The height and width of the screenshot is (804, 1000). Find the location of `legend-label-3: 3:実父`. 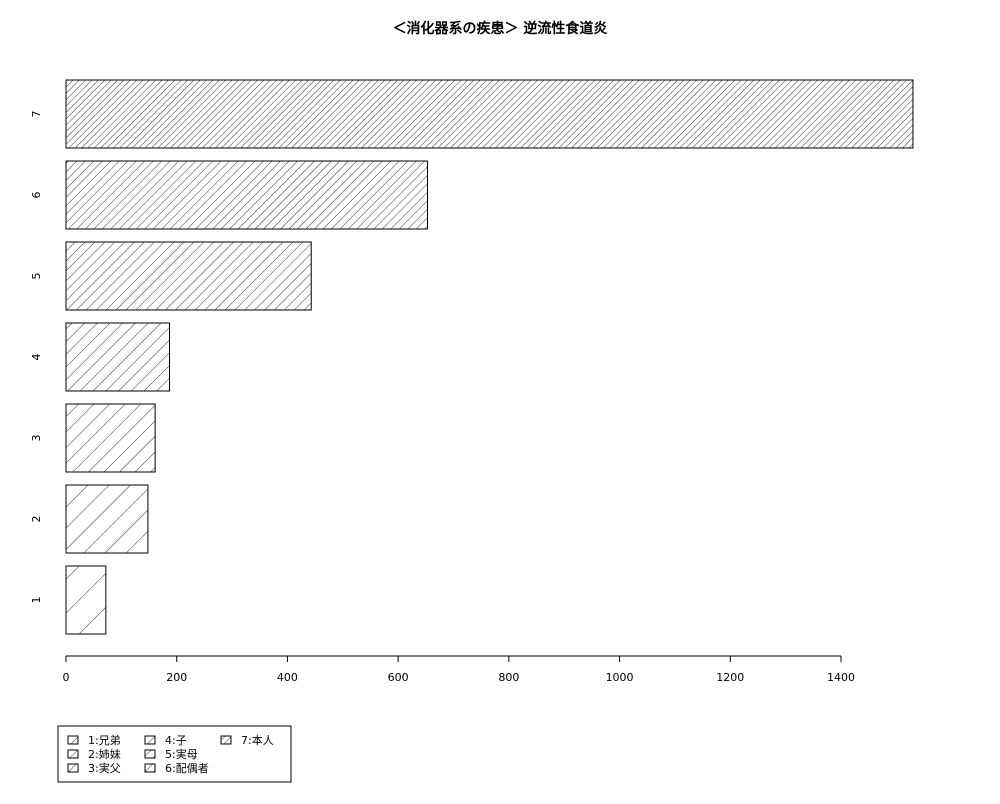

legend-label-3: 3:実父 is located at coordinates (104, 768).